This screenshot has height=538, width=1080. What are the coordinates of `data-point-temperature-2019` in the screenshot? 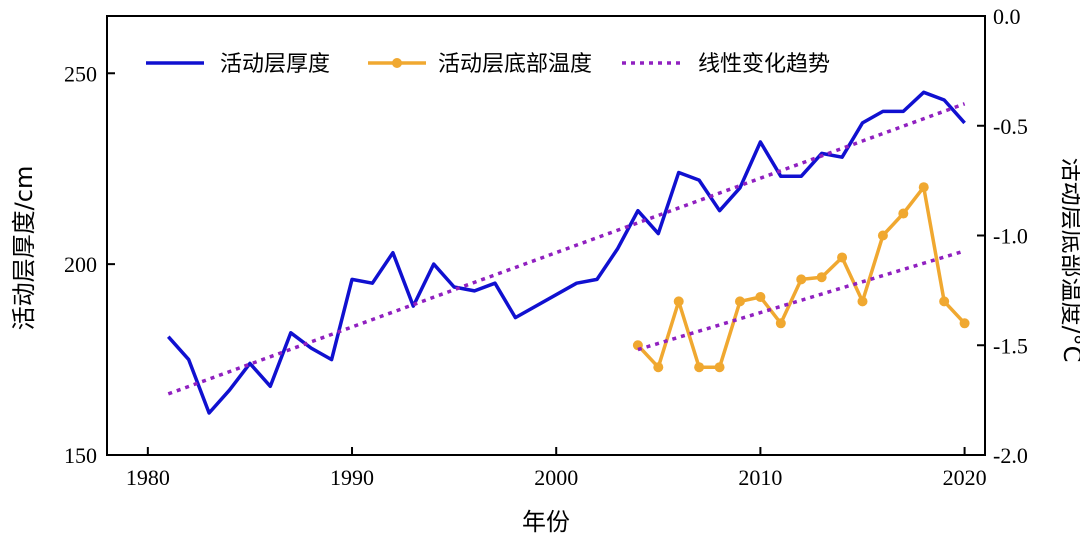 It's located at (944, 301).